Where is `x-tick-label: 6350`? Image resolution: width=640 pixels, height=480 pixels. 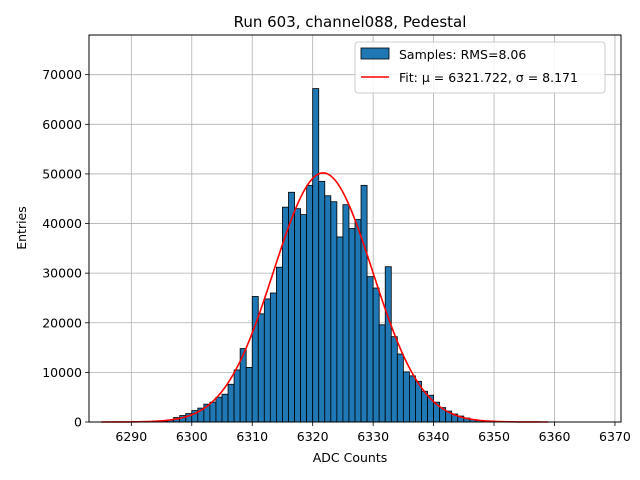 x-tick-label: 6350 is located at coordinates (494, 436).